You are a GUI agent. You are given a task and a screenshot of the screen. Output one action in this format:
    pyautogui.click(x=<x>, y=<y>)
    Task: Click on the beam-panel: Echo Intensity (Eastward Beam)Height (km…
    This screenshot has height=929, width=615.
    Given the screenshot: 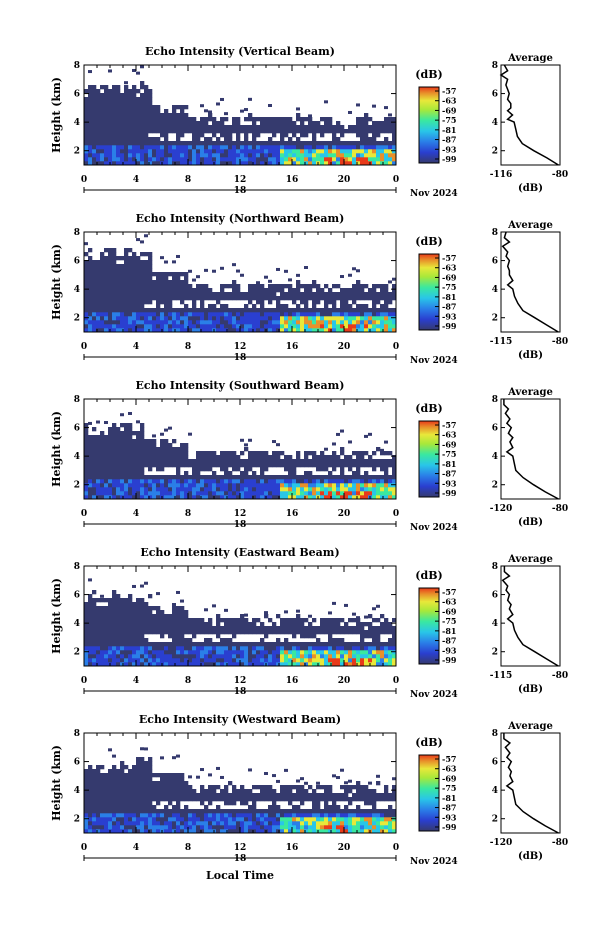 What is the action you would take?
    pyautogui.click(x=309, y=623)
    